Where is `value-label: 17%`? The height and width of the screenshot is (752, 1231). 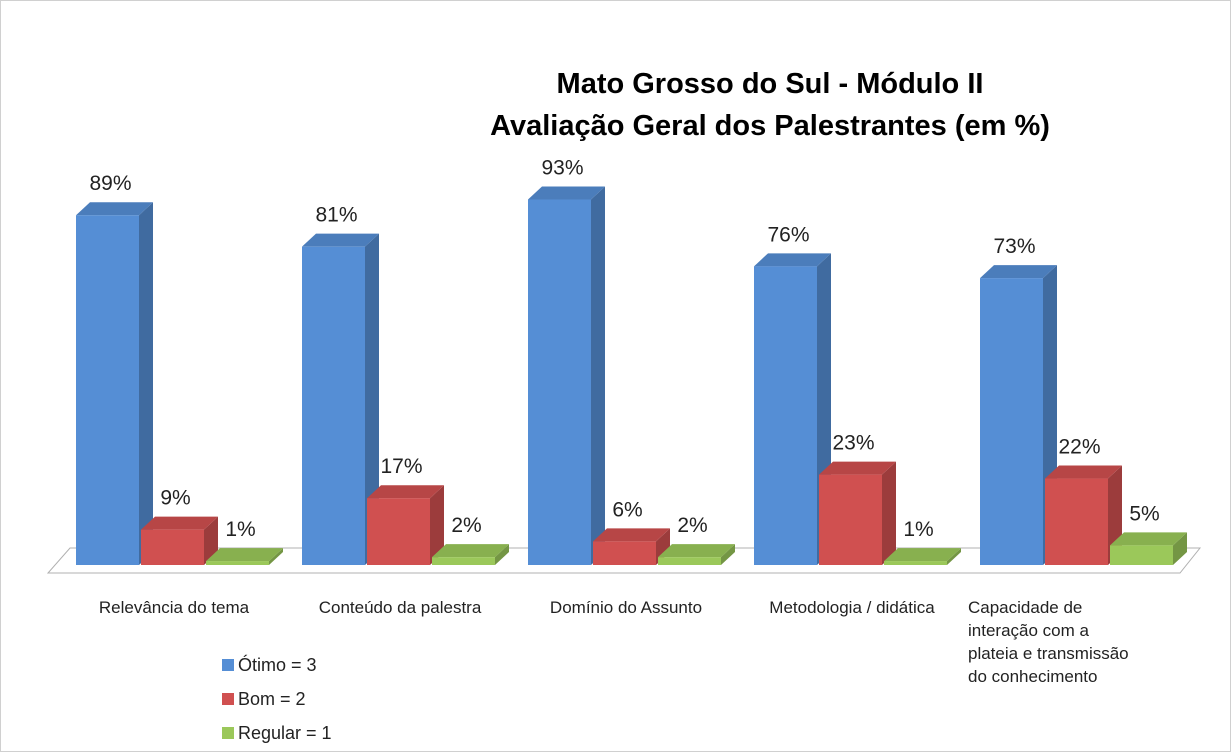
value-label: 17% is located at coordinates (401, 466).